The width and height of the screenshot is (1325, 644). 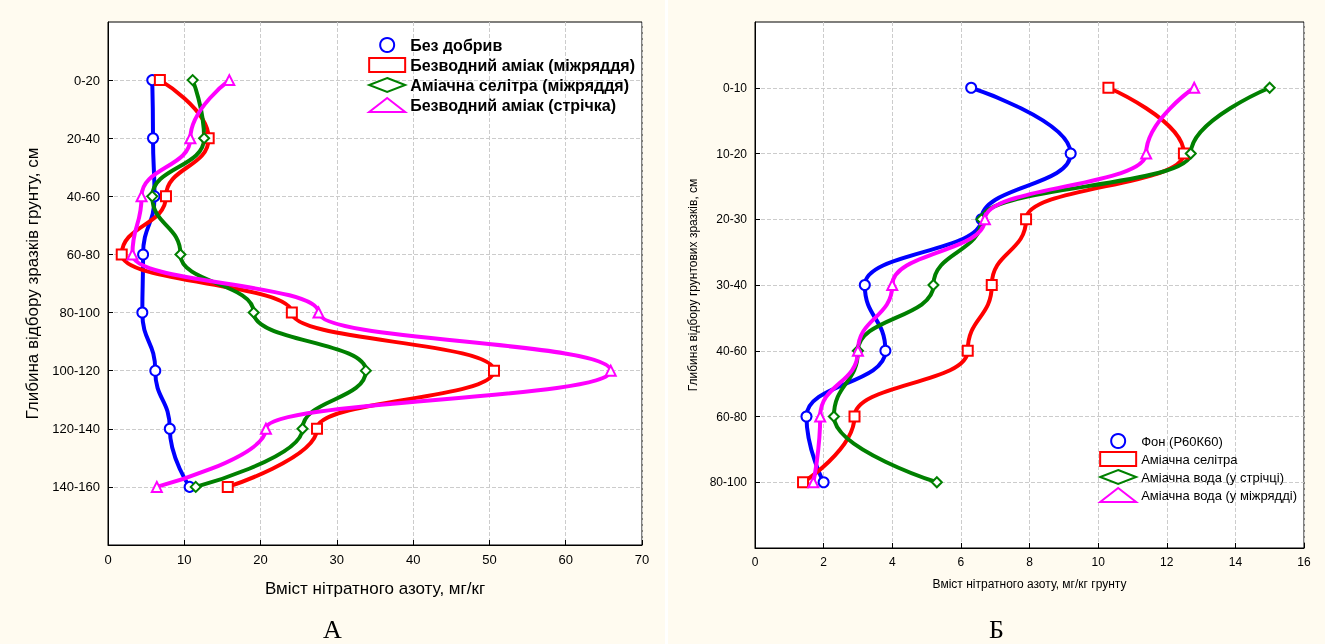 I want to click on y-tick-label: 20-30, so click(x=732, y=219).